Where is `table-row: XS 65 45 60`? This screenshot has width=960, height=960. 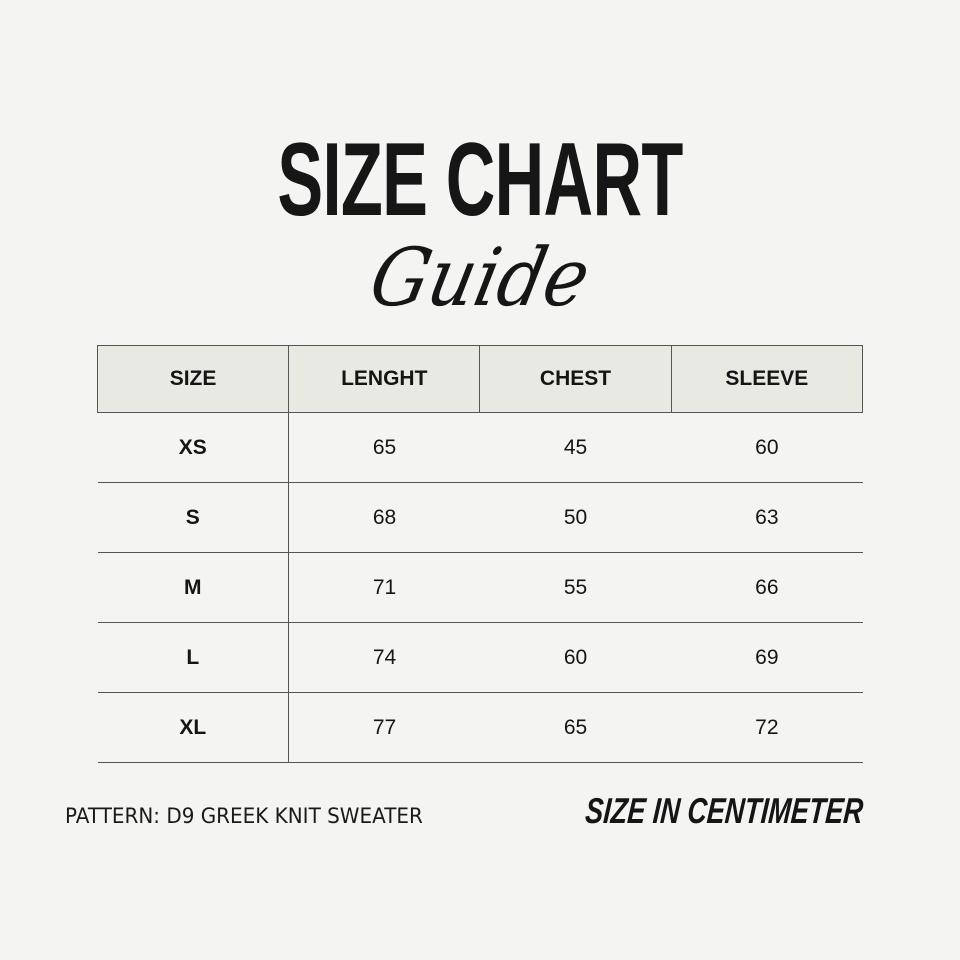
table-row: XS 65 45 60 is located at coordinates (480, 447).